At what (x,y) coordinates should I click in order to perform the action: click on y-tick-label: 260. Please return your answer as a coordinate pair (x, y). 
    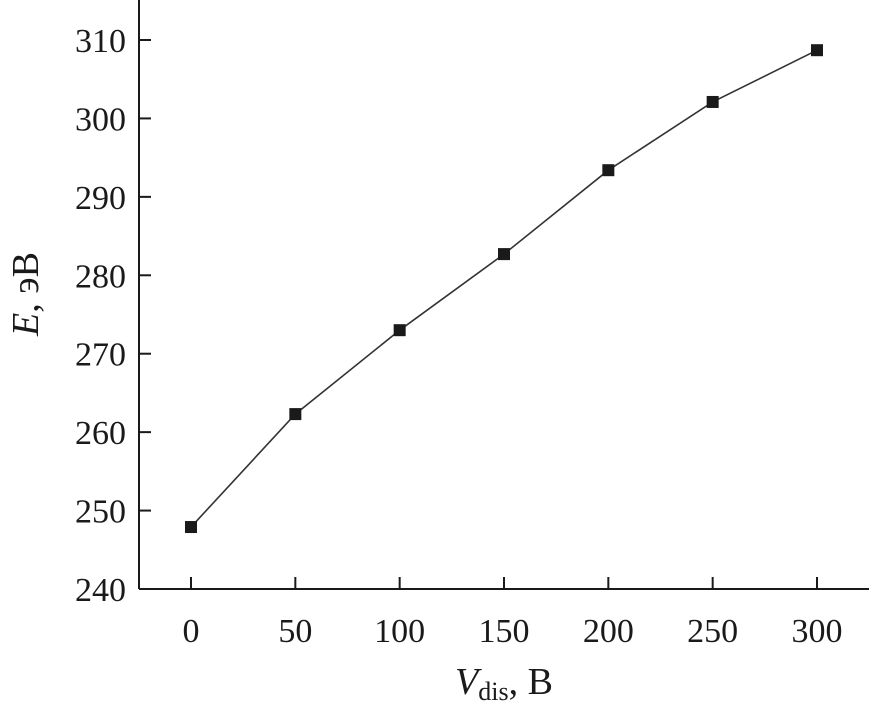
    Looking at the image, I should click on (100, 433).